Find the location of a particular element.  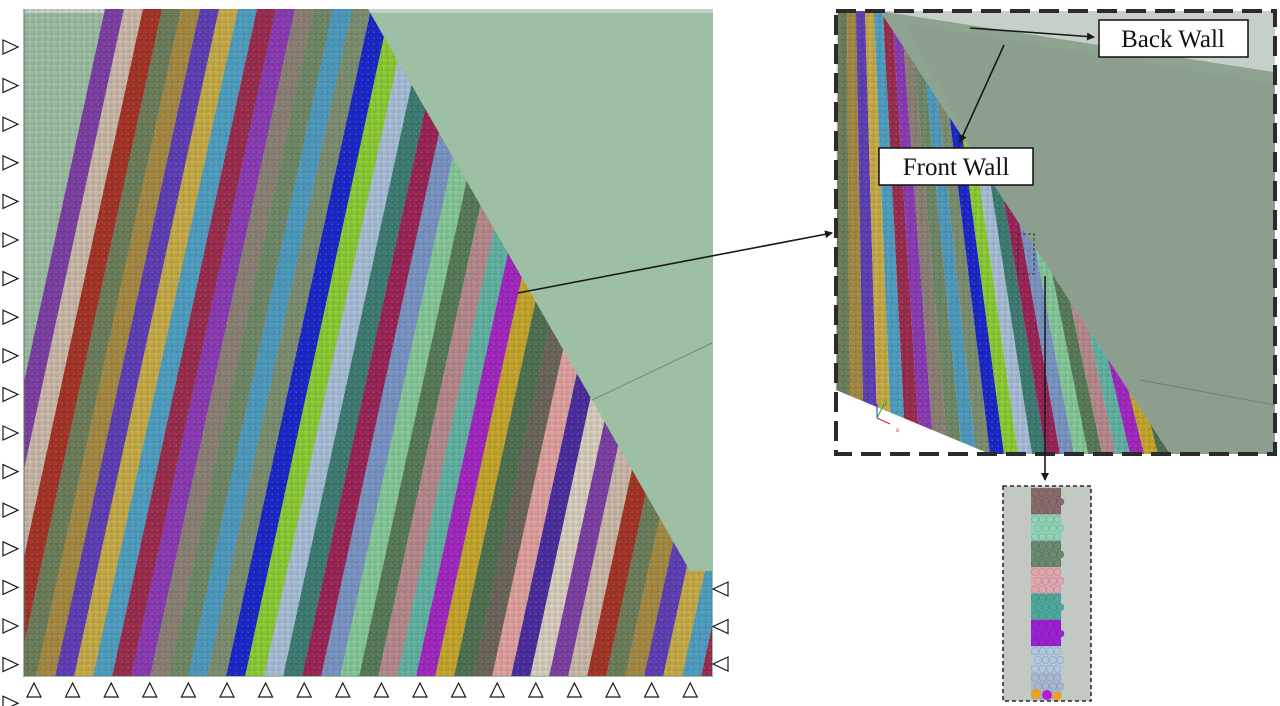

front-wall-label: Front Wall is located at coordinates (956, 167).